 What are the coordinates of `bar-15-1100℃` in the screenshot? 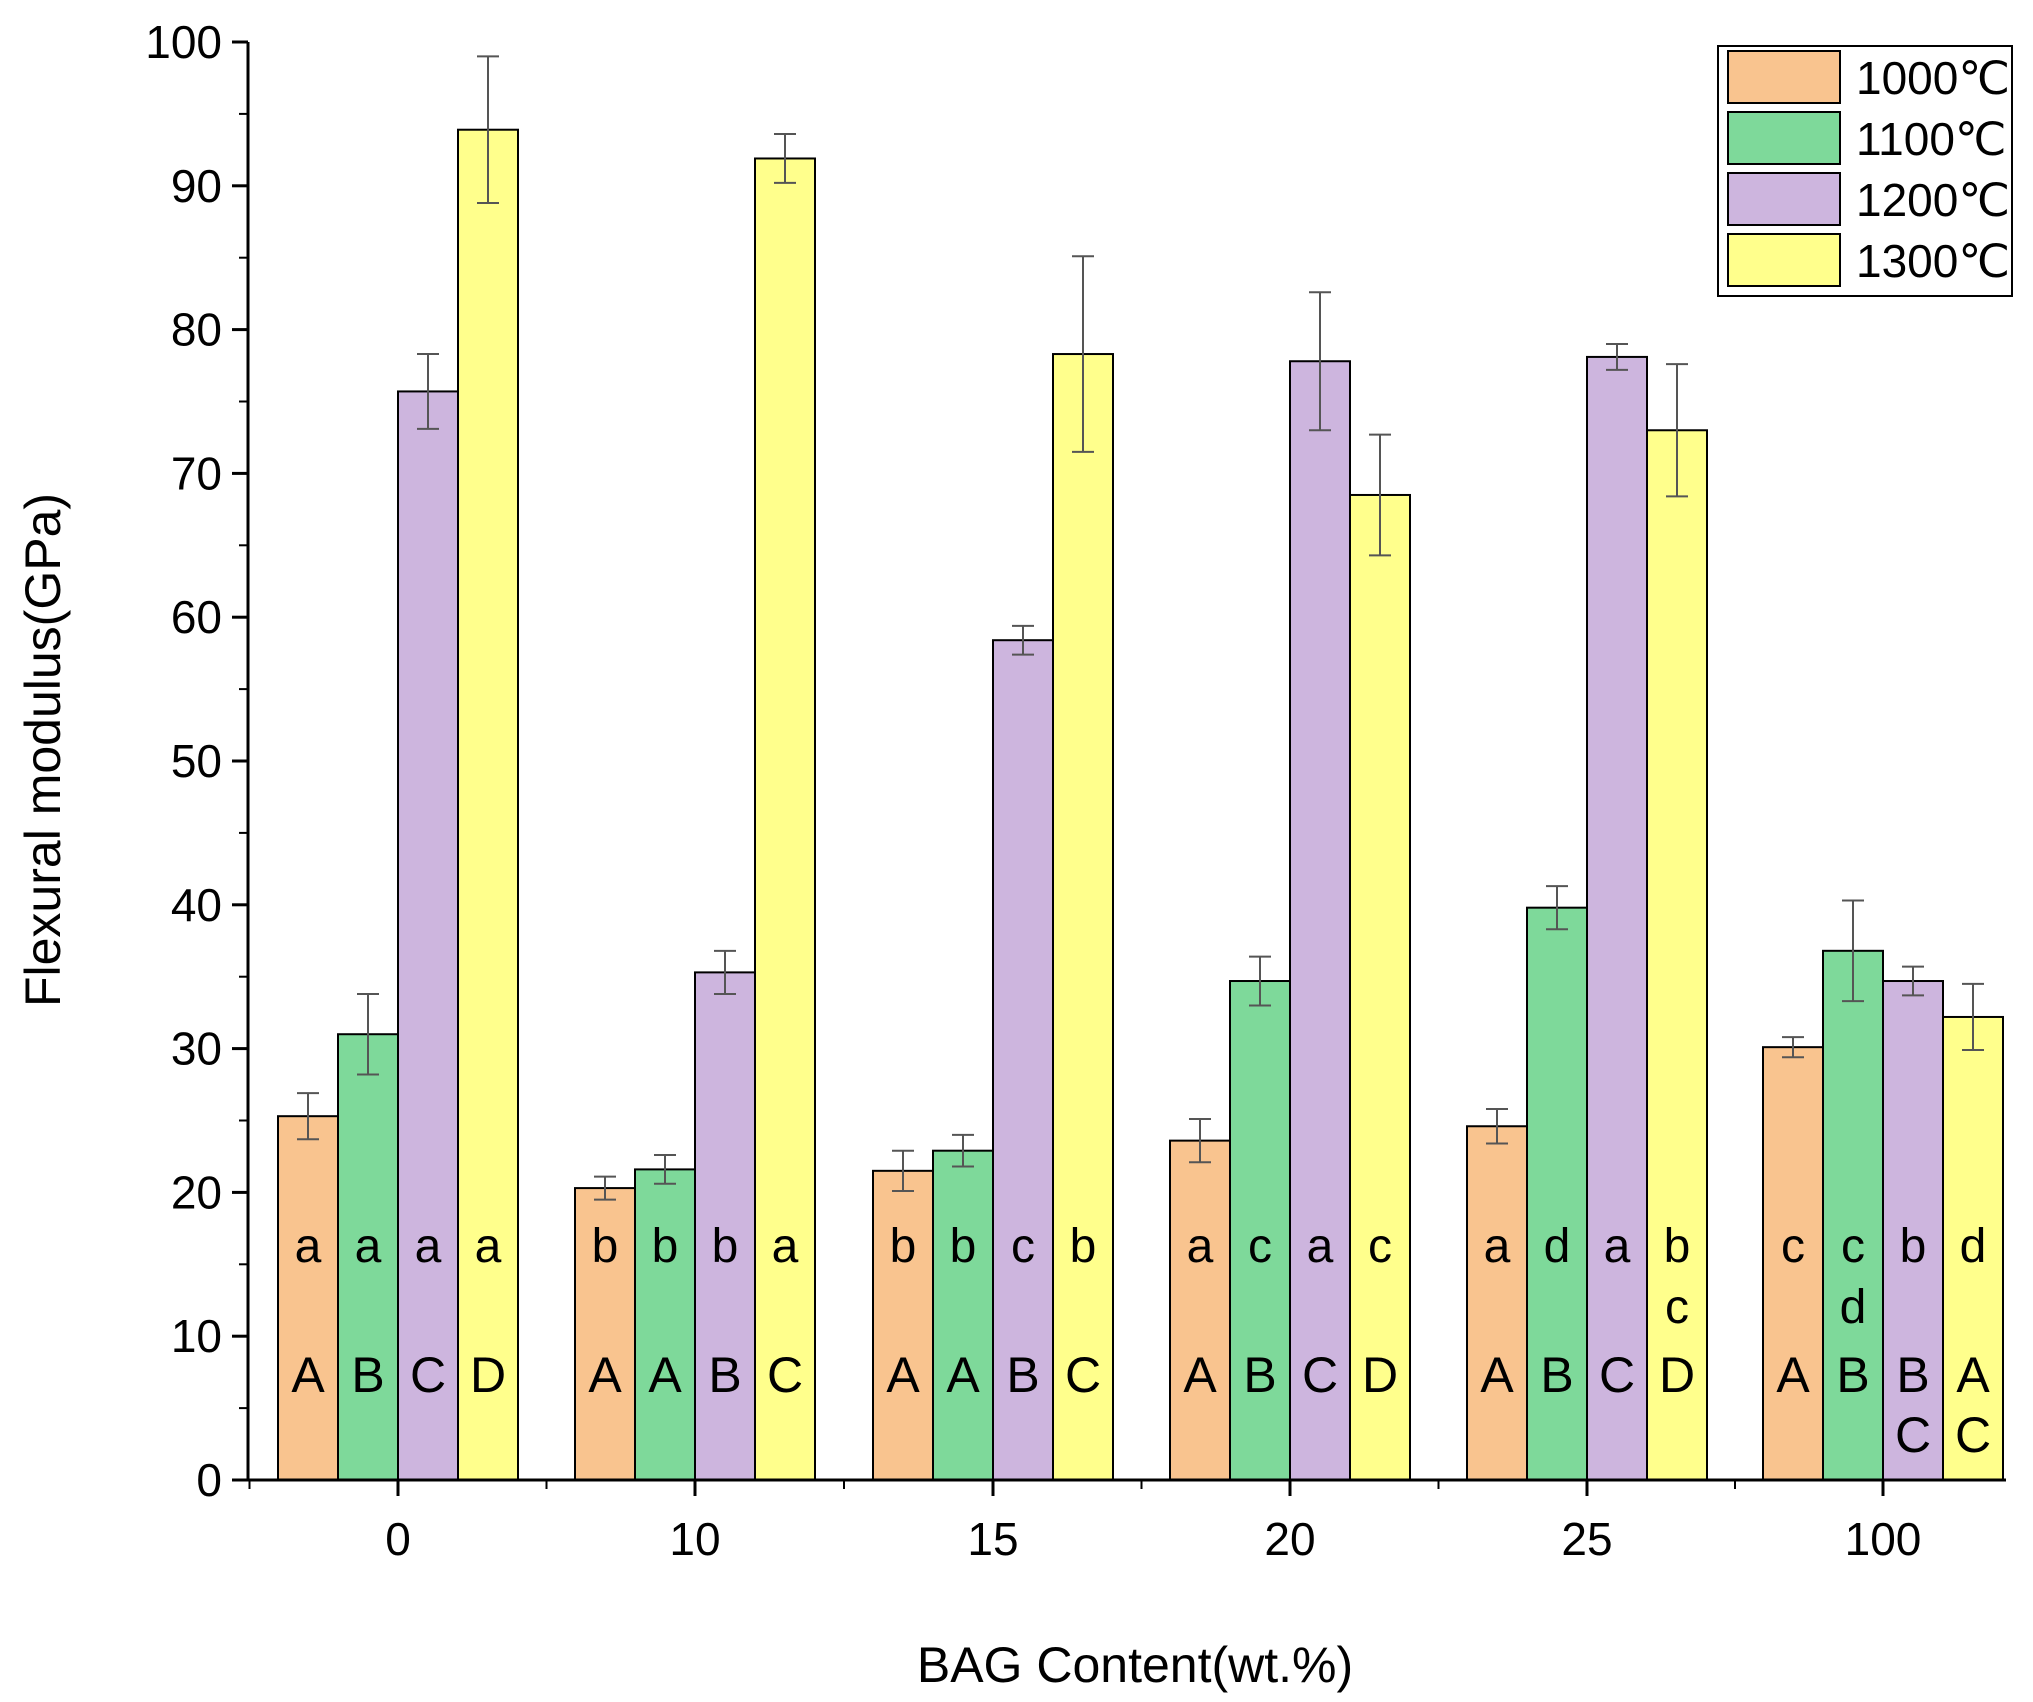 It's located at (963, 1315).